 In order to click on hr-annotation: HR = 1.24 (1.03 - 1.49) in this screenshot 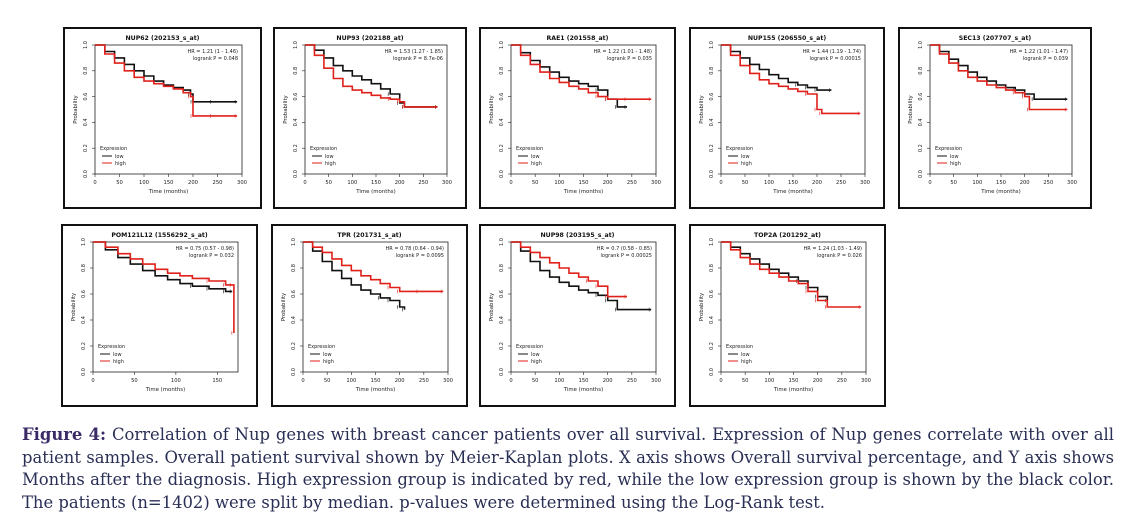, I will do `click(833, 249)`.